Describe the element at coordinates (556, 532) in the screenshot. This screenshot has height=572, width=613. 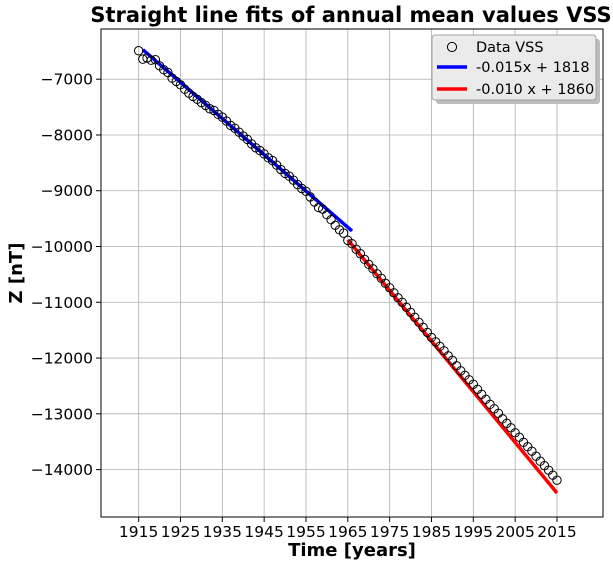
I see `x-tick-label: 2015` at that location.